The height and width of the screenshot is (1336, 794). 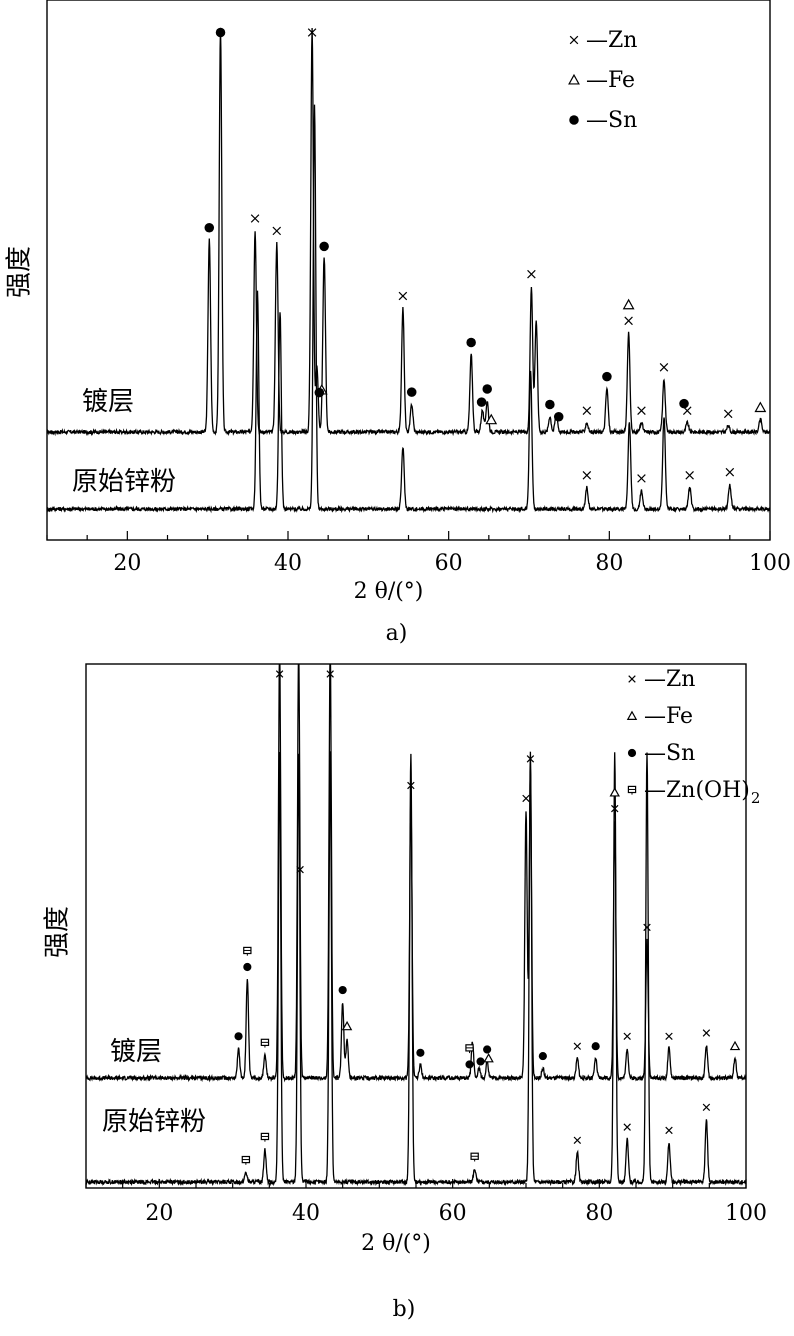 I want to click on legend-label: —Sn, so click(x=611, y=120).